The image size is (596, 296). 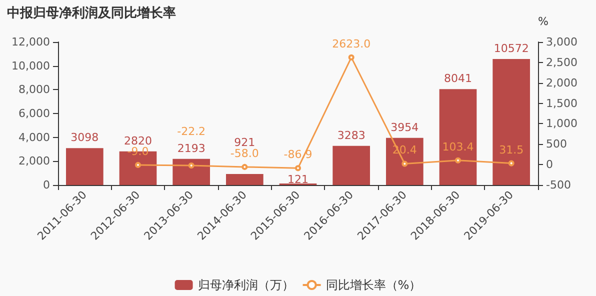 What do you see at coordinates (34, 161) in the screenshot?
I see `y-tick-label: 2,000` at bounding box center [34, 161].